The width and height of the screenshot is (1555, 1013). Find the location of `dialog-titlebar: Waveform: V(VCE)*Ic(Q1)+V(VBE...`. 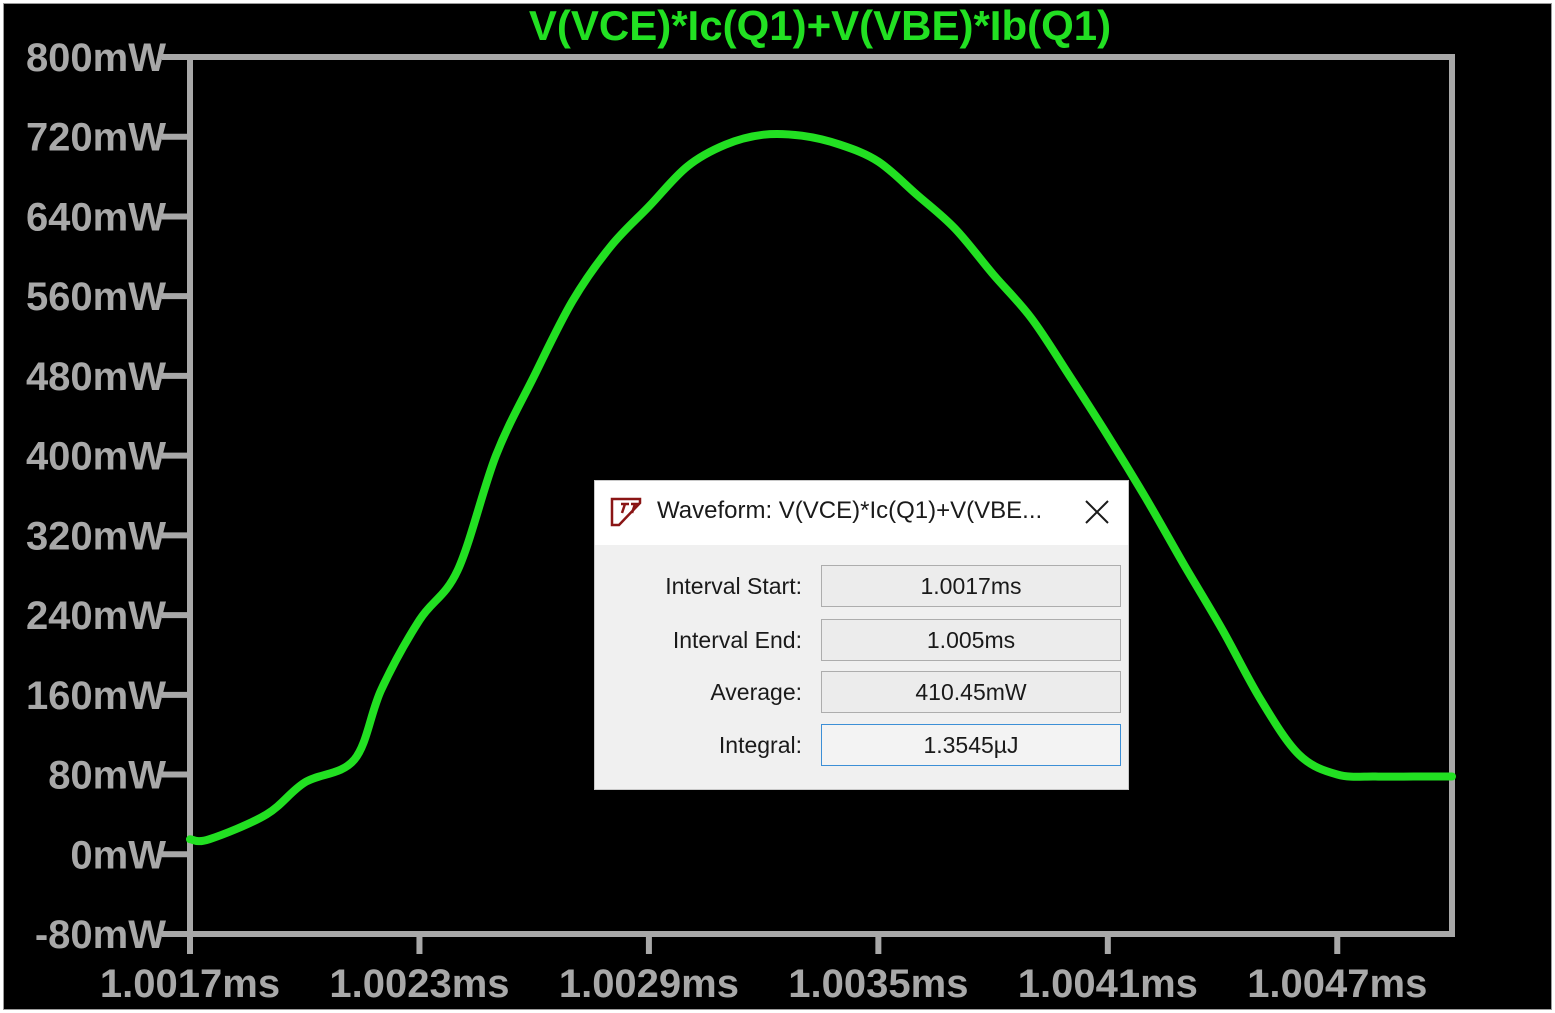

dialog-titlebar: Waveform: V(VCE)*Ic(Q1)+V(VBE... is located at coordinates (861, 513).